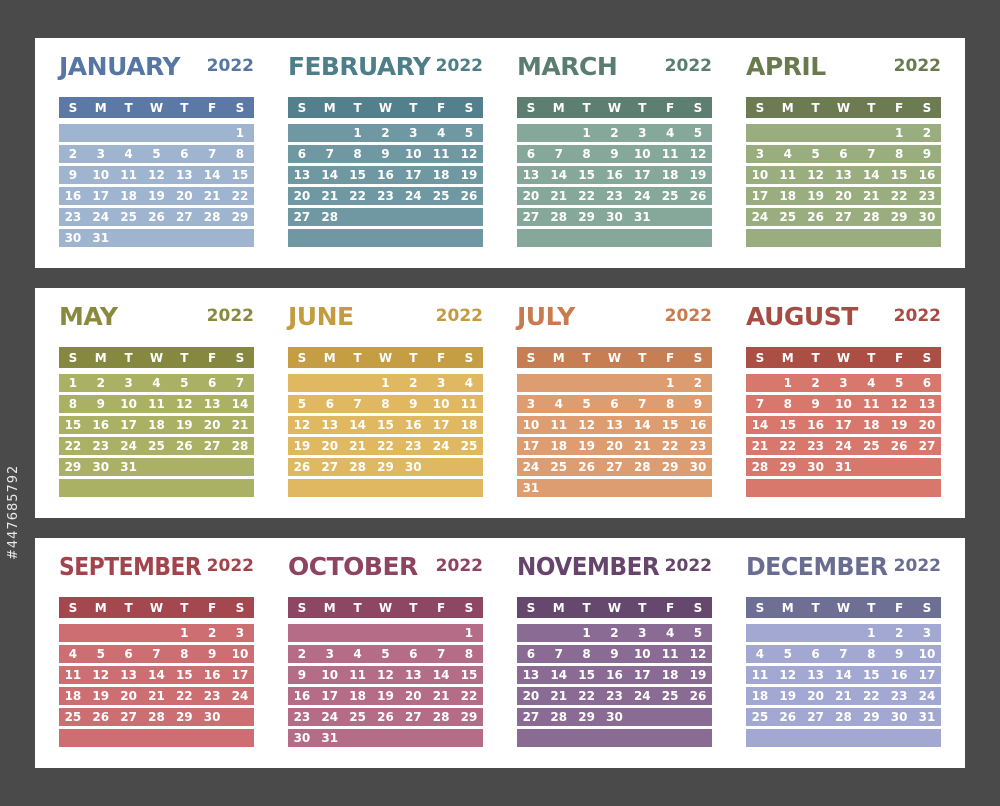 The height and width of the screenshot is (806, 1000). What do you see at coordinates (843, 696) in the screenshot?
I see `week-row: 18 19 20 21 22 23 24` at bounding box center [843, 696].